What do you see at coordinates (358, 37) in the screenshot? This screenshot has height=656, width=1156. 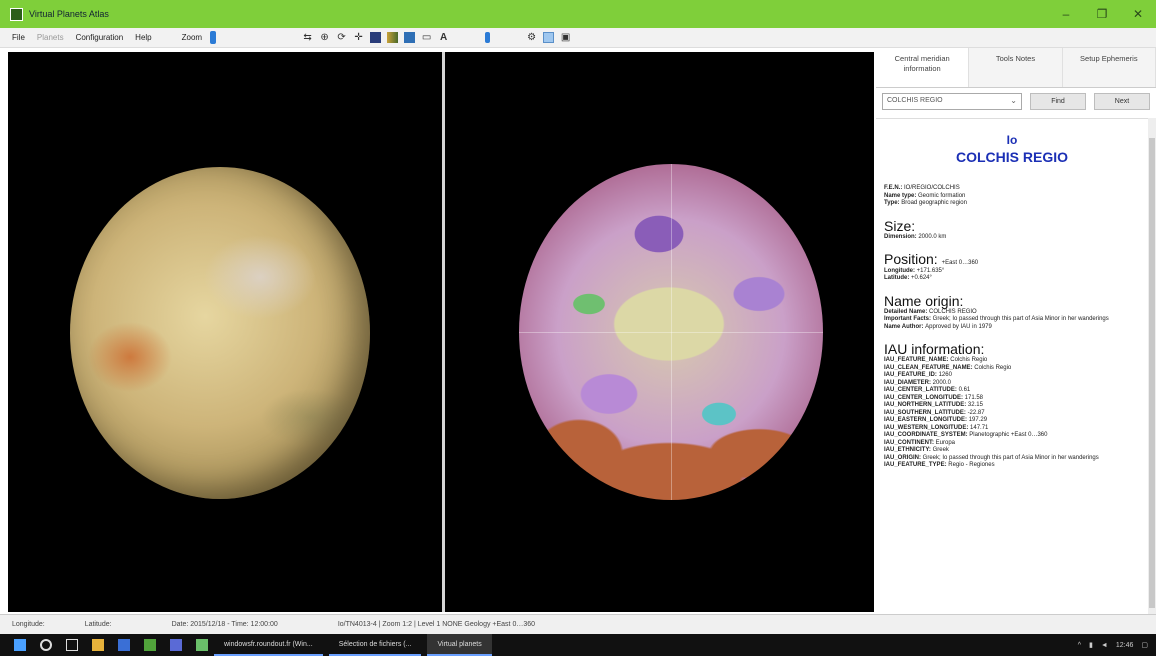 I see `crosshair-icon: ✛` at bounding box center [358, 37].